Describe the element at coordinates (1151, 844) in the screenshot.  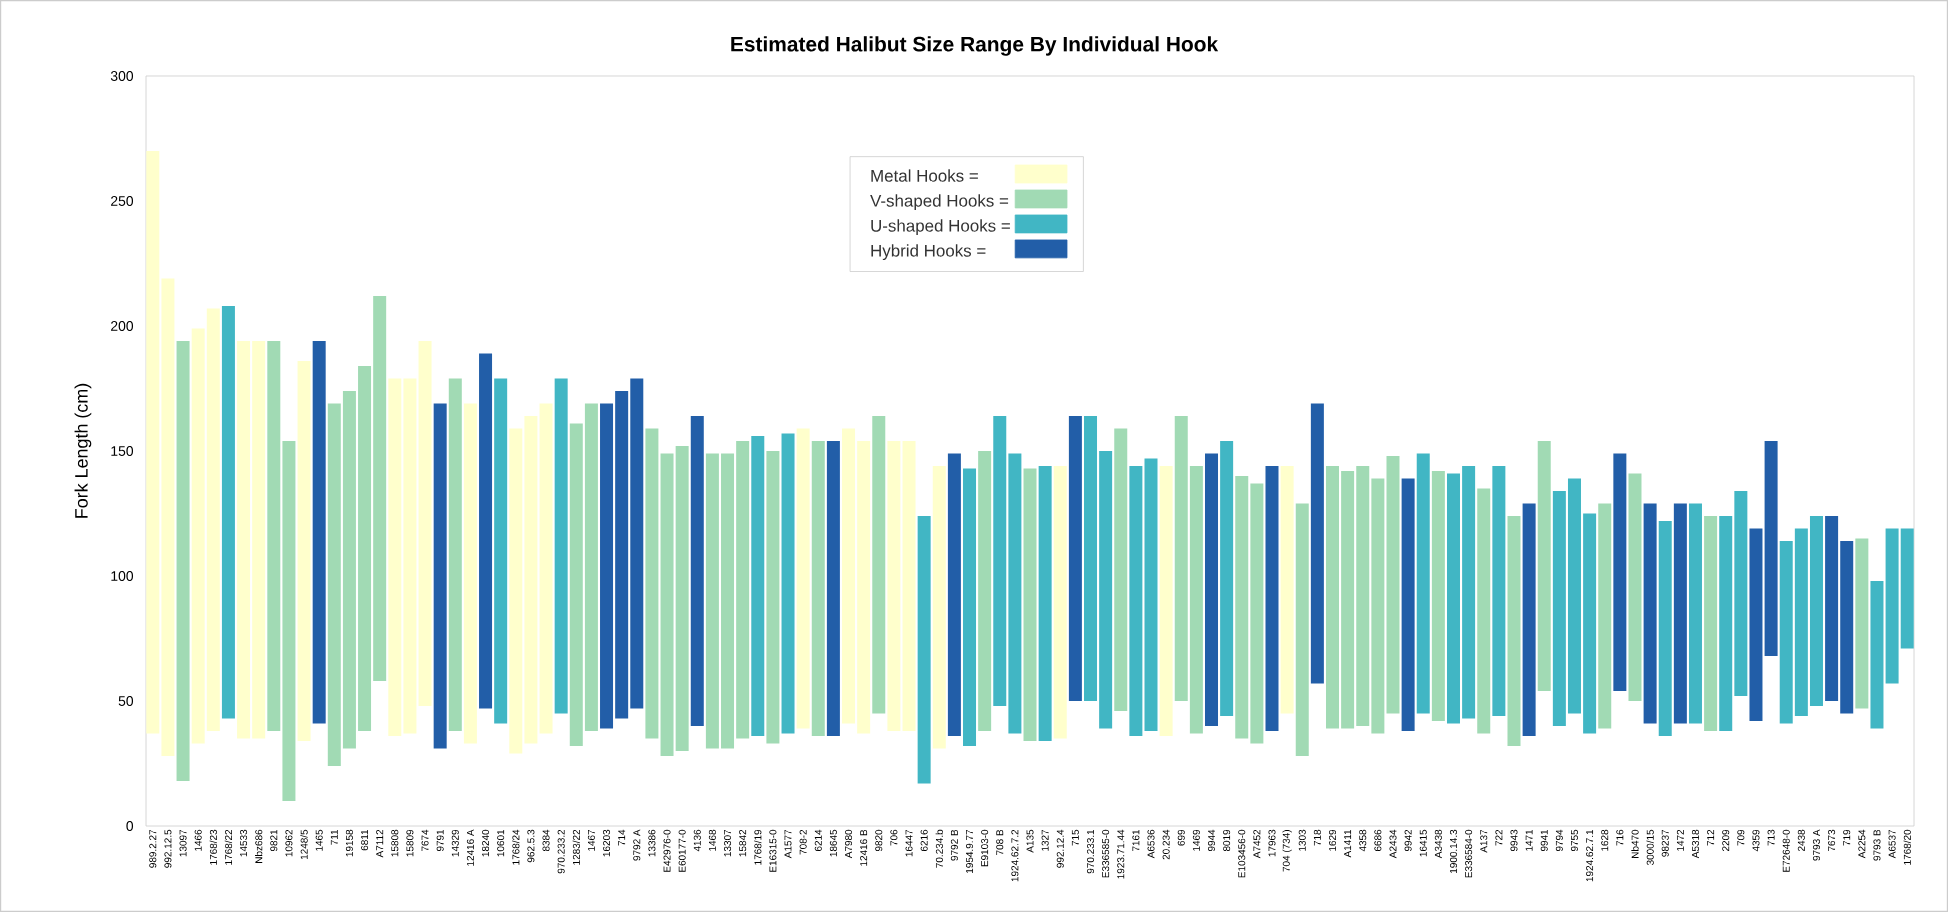
I see `x-tick-label: A6536` at that location.